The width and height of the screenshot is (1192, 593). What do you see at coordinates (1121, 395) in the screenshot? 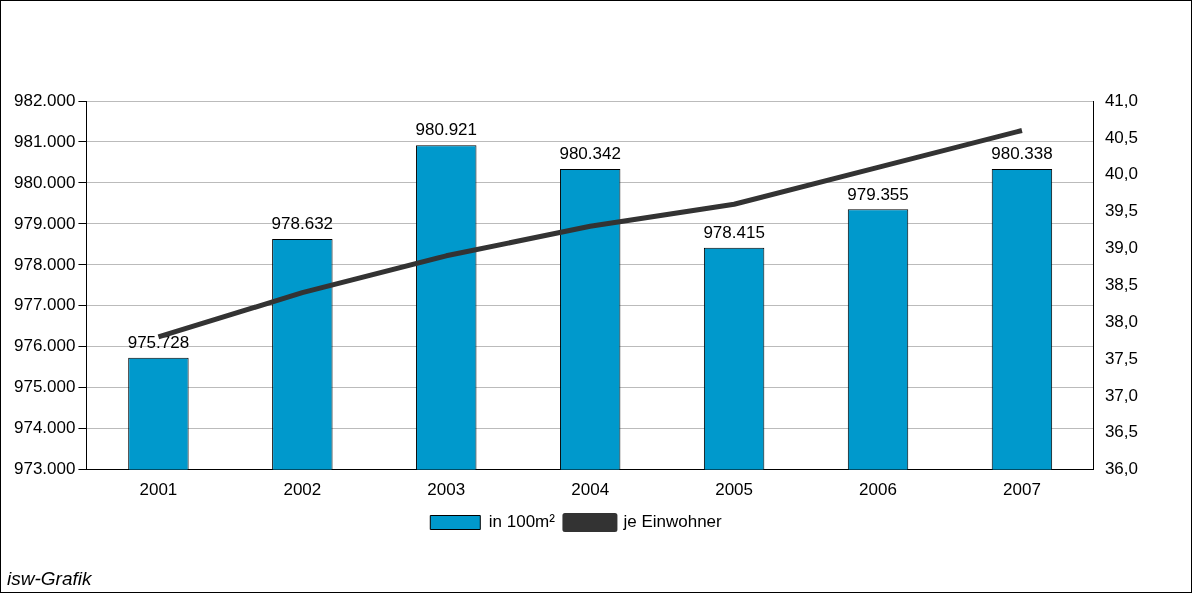
I see `y2-tick-label: 37,0` at bounding box center [1121, 395].